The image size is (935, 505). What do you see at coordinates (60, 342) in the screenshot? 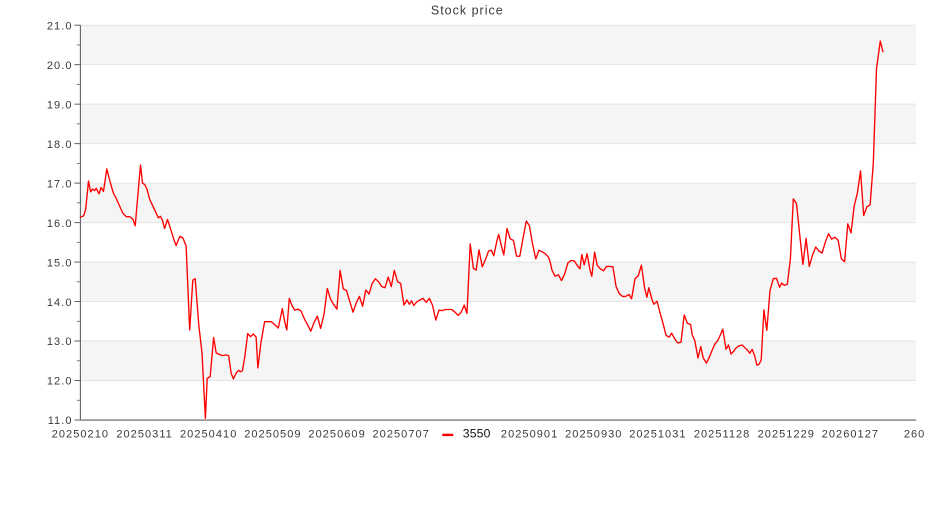
I see `svg-text: 13.0` at bounding box center [60, 342].